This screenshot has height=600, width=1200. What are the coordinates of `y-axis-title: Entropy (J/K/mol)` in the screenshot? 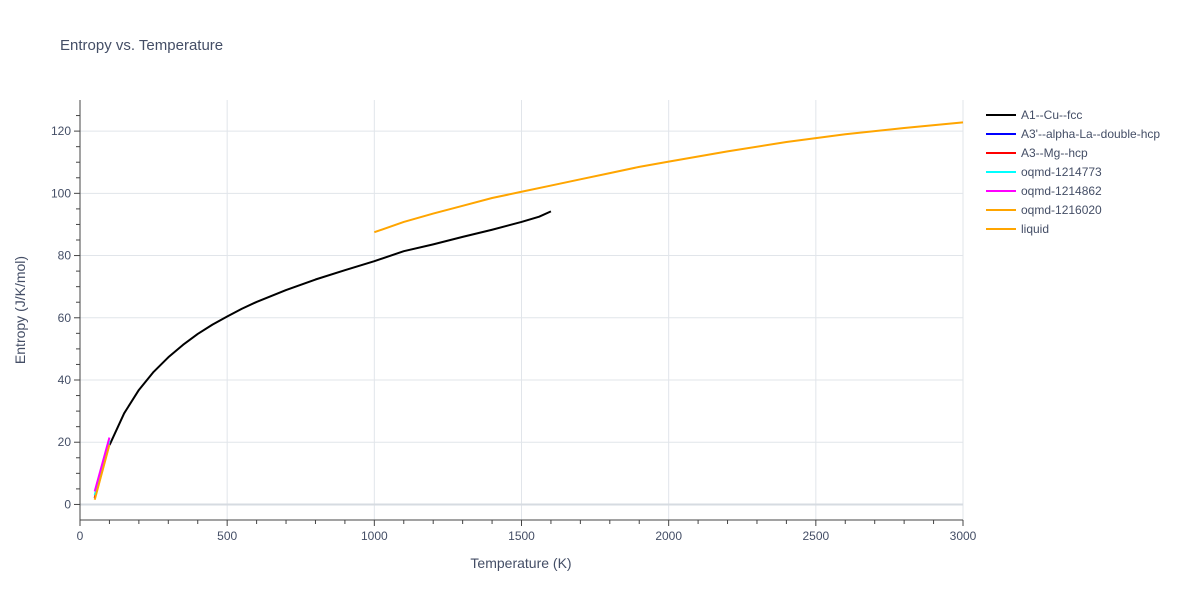 It's located at (20, 310).